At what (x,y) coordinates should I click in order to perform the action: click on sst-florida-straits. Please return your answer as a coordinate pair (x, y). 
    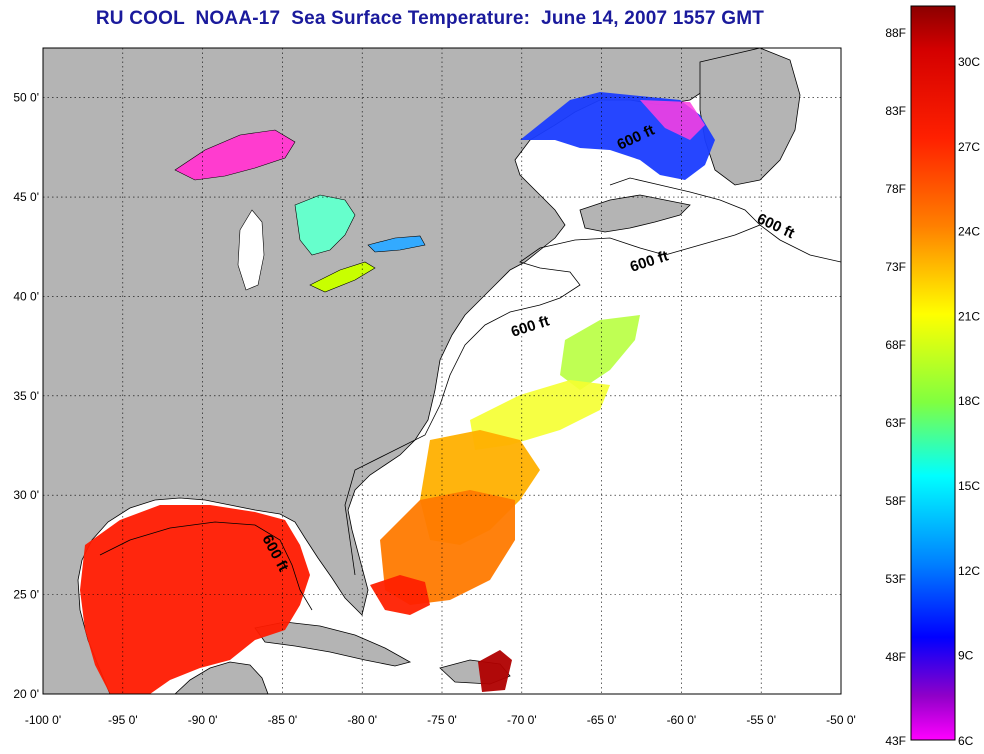
    Looking at the image, I should click on (400, 595).